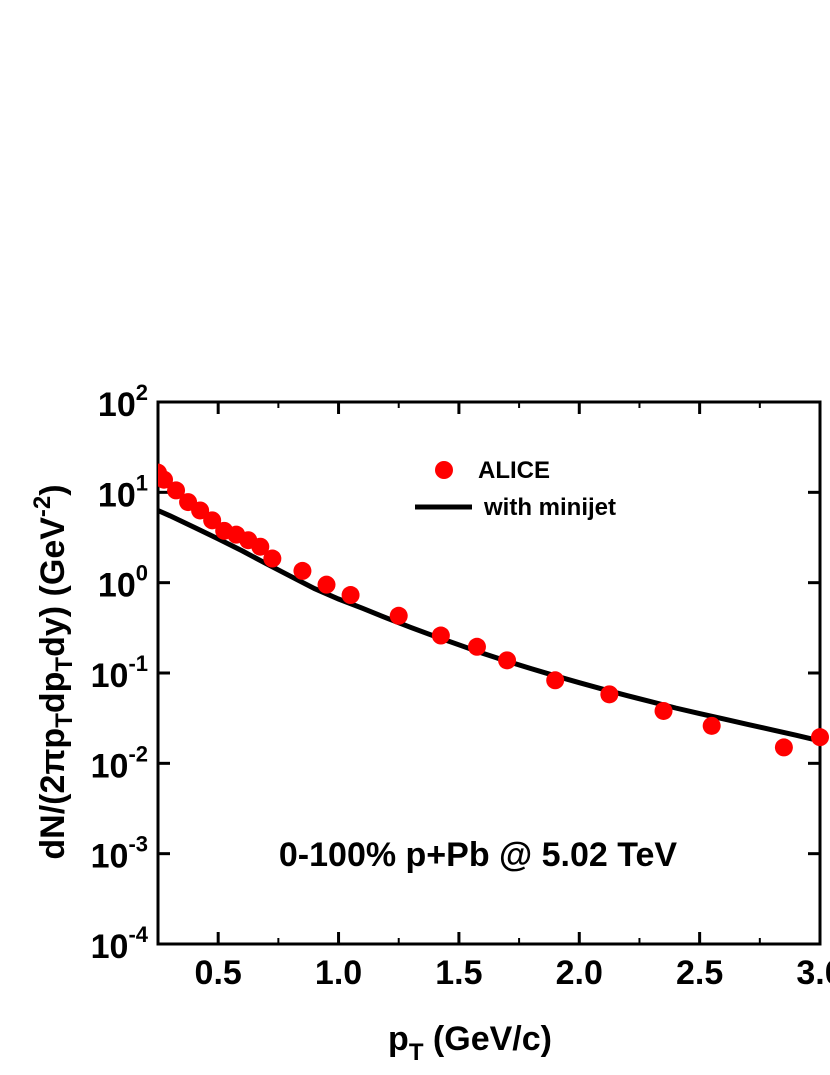 This screenshot has height=1075, width=830. What do you see at coordinates (549, 507) in the screenshot?
I see `legend-label-with-minijet: with minijet` at bounding box center [549, 507].